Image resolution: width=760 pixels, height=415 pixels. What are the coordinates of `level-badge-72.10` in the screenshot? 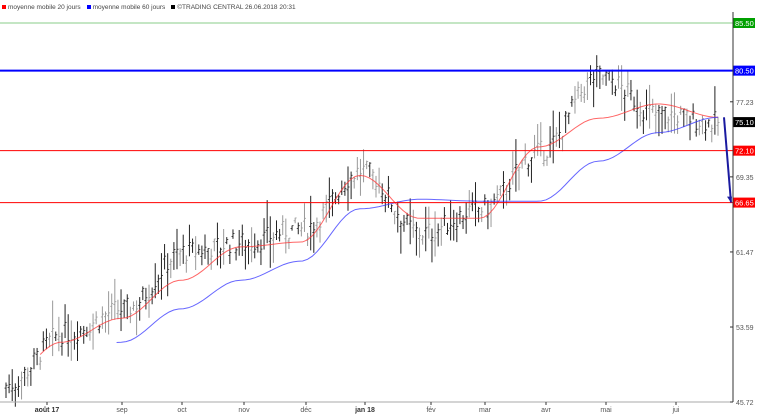 It's located at (744, 150).